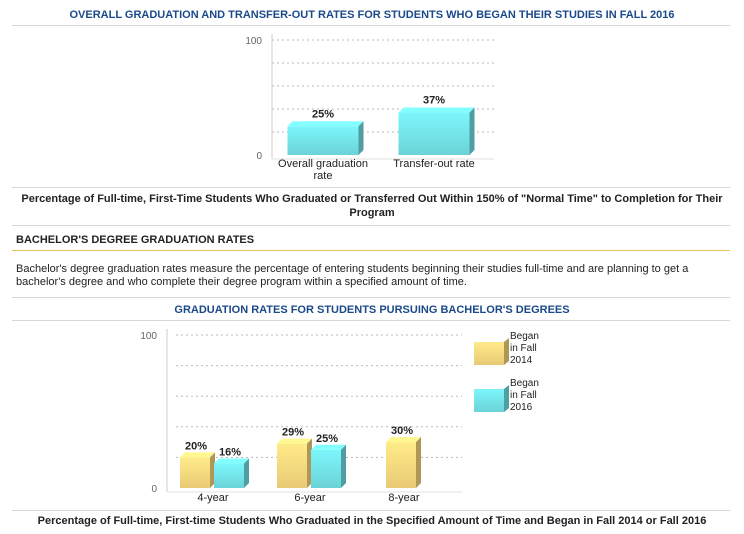 This screenshot has height=534, width=744. Describe the element at coordinates (434, 164) in the screenshot. I see `category-label: Transfer-out rate` at that location.